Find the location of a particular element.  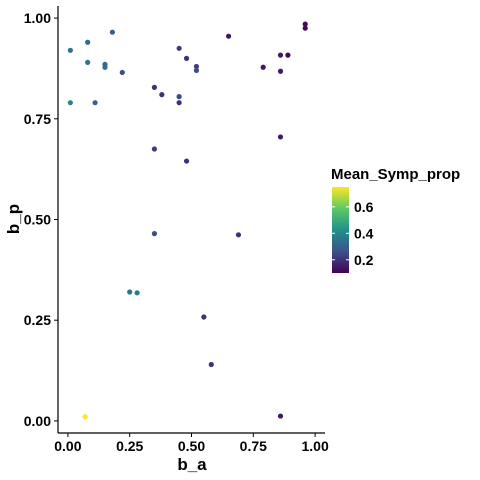

x-axis-ticks: 0.00 0.25 0.50 0.75 1.00 is located at coordinates (191, 443).